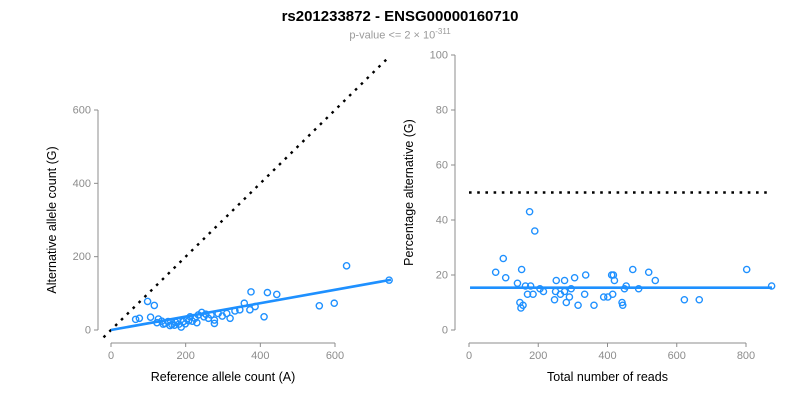 The height and width of the screenshot is (400, 800). Describe the element at coordinates (82, 257) in the screenshot. I see `y-axis-tick-label: 200` at that location.